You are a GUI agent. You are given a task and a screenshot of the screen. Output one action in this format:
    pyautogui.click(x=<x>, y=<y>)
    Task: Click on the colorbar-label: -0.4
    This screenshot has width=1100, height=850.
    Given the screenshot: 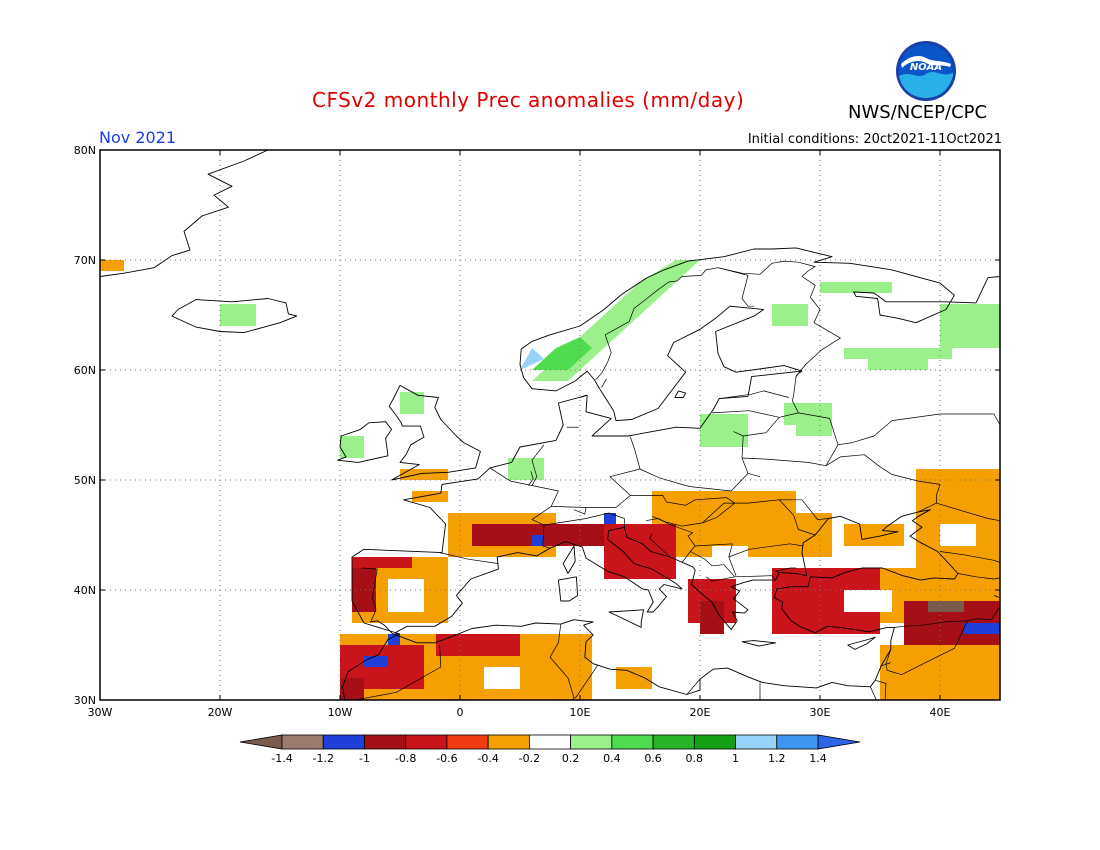 What is the action you would take?
    pyautogui.click(x=487, y=758)
    